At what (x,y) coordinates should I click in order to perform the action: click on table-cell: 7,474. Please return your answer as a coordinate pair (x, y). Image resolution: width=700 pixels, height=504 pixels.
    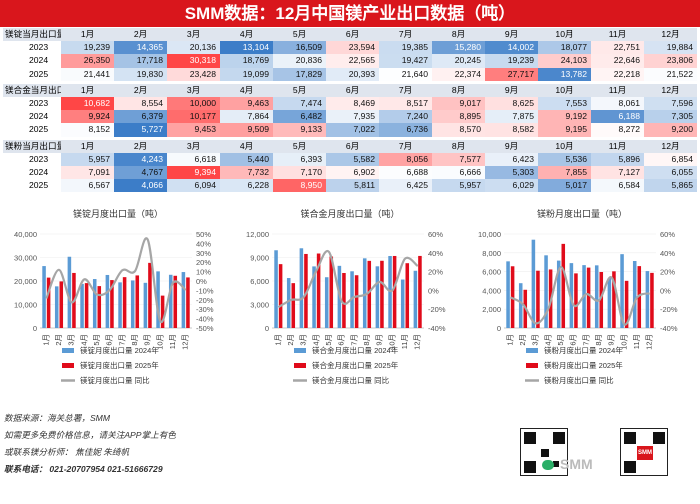
    Looking at the image, I should click on (299, 103).